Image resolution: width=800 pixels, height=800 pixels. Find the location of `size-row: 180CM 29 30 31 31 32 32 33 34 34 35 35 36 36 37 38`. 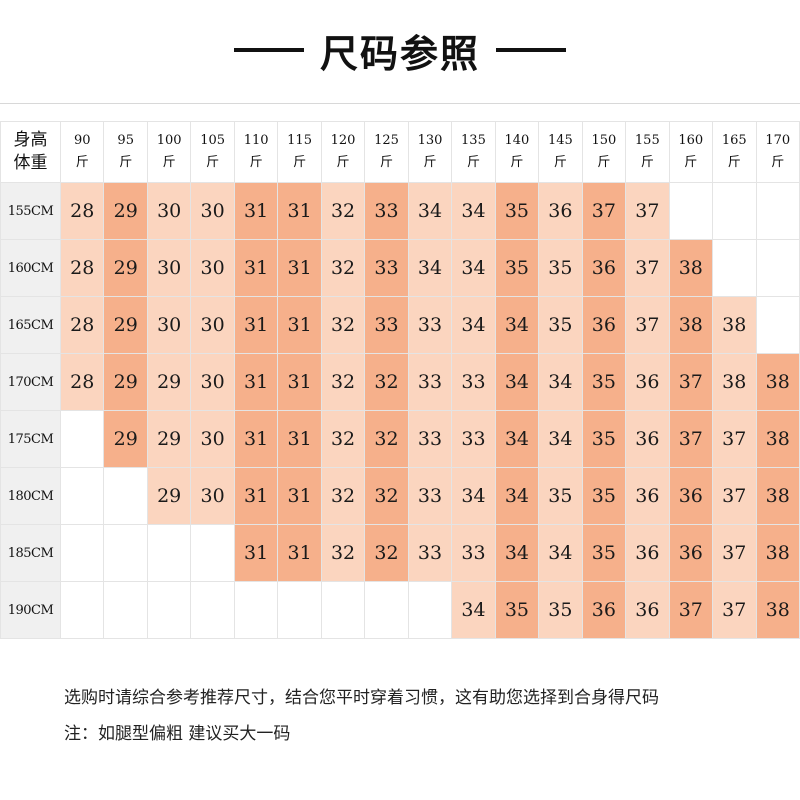

size-row: 180CM 29 30 31 31 32 32 33 34 34 35 35 36 36 37 38 is located at coordinates (400, 496).